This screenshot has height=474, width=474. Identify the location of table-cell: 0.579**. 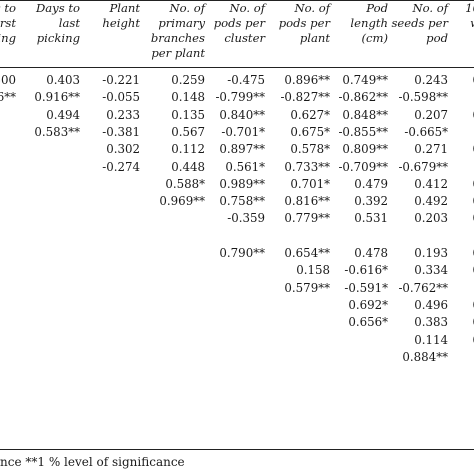
(307, 287).